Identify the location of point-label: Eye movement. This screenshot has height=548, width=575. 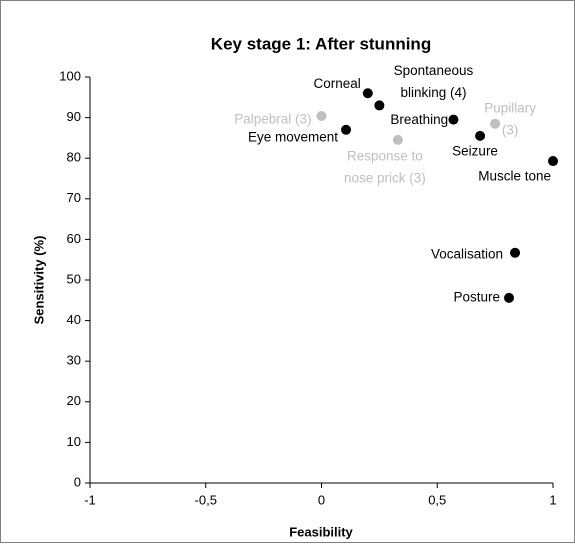
(293, 136).